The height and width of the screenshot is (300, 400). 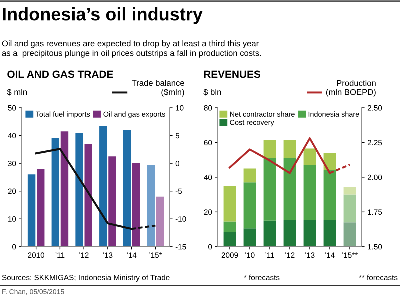 I want to click on y2-axis-title: Production (mln BOEPD), so click(x=351, y=88).